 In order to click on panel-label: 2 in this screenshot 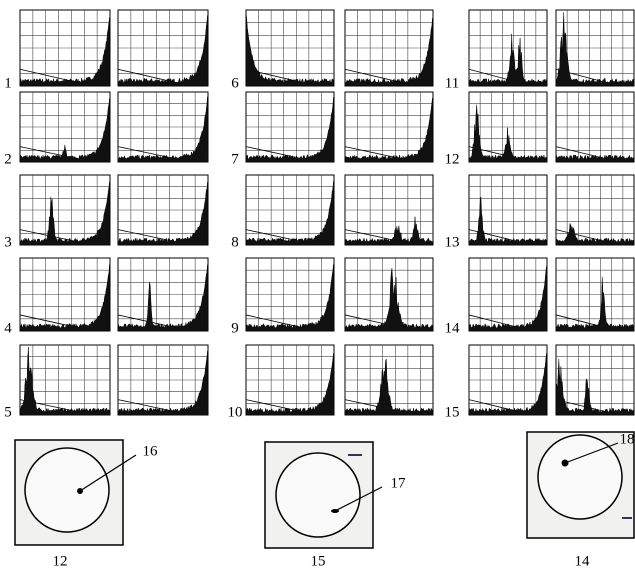, I will do `click(8, 159)`.